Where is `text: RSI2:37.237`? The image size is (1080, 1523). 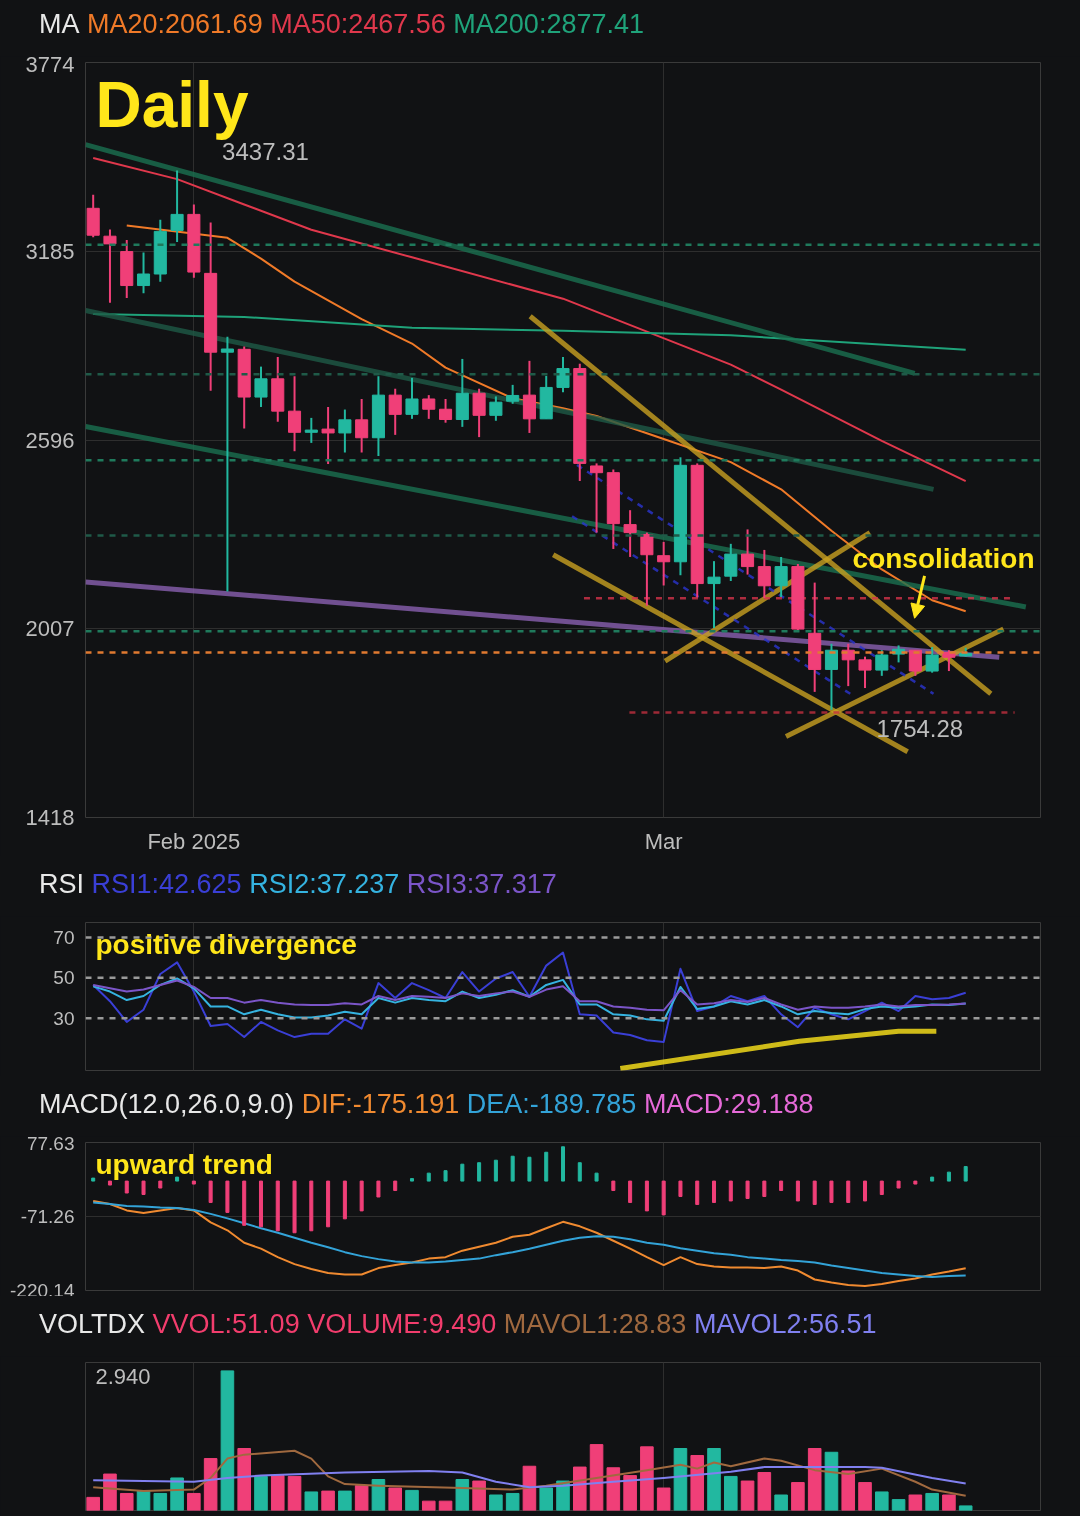
text: RSI2:37.237 is located at coordinates (324, 884).